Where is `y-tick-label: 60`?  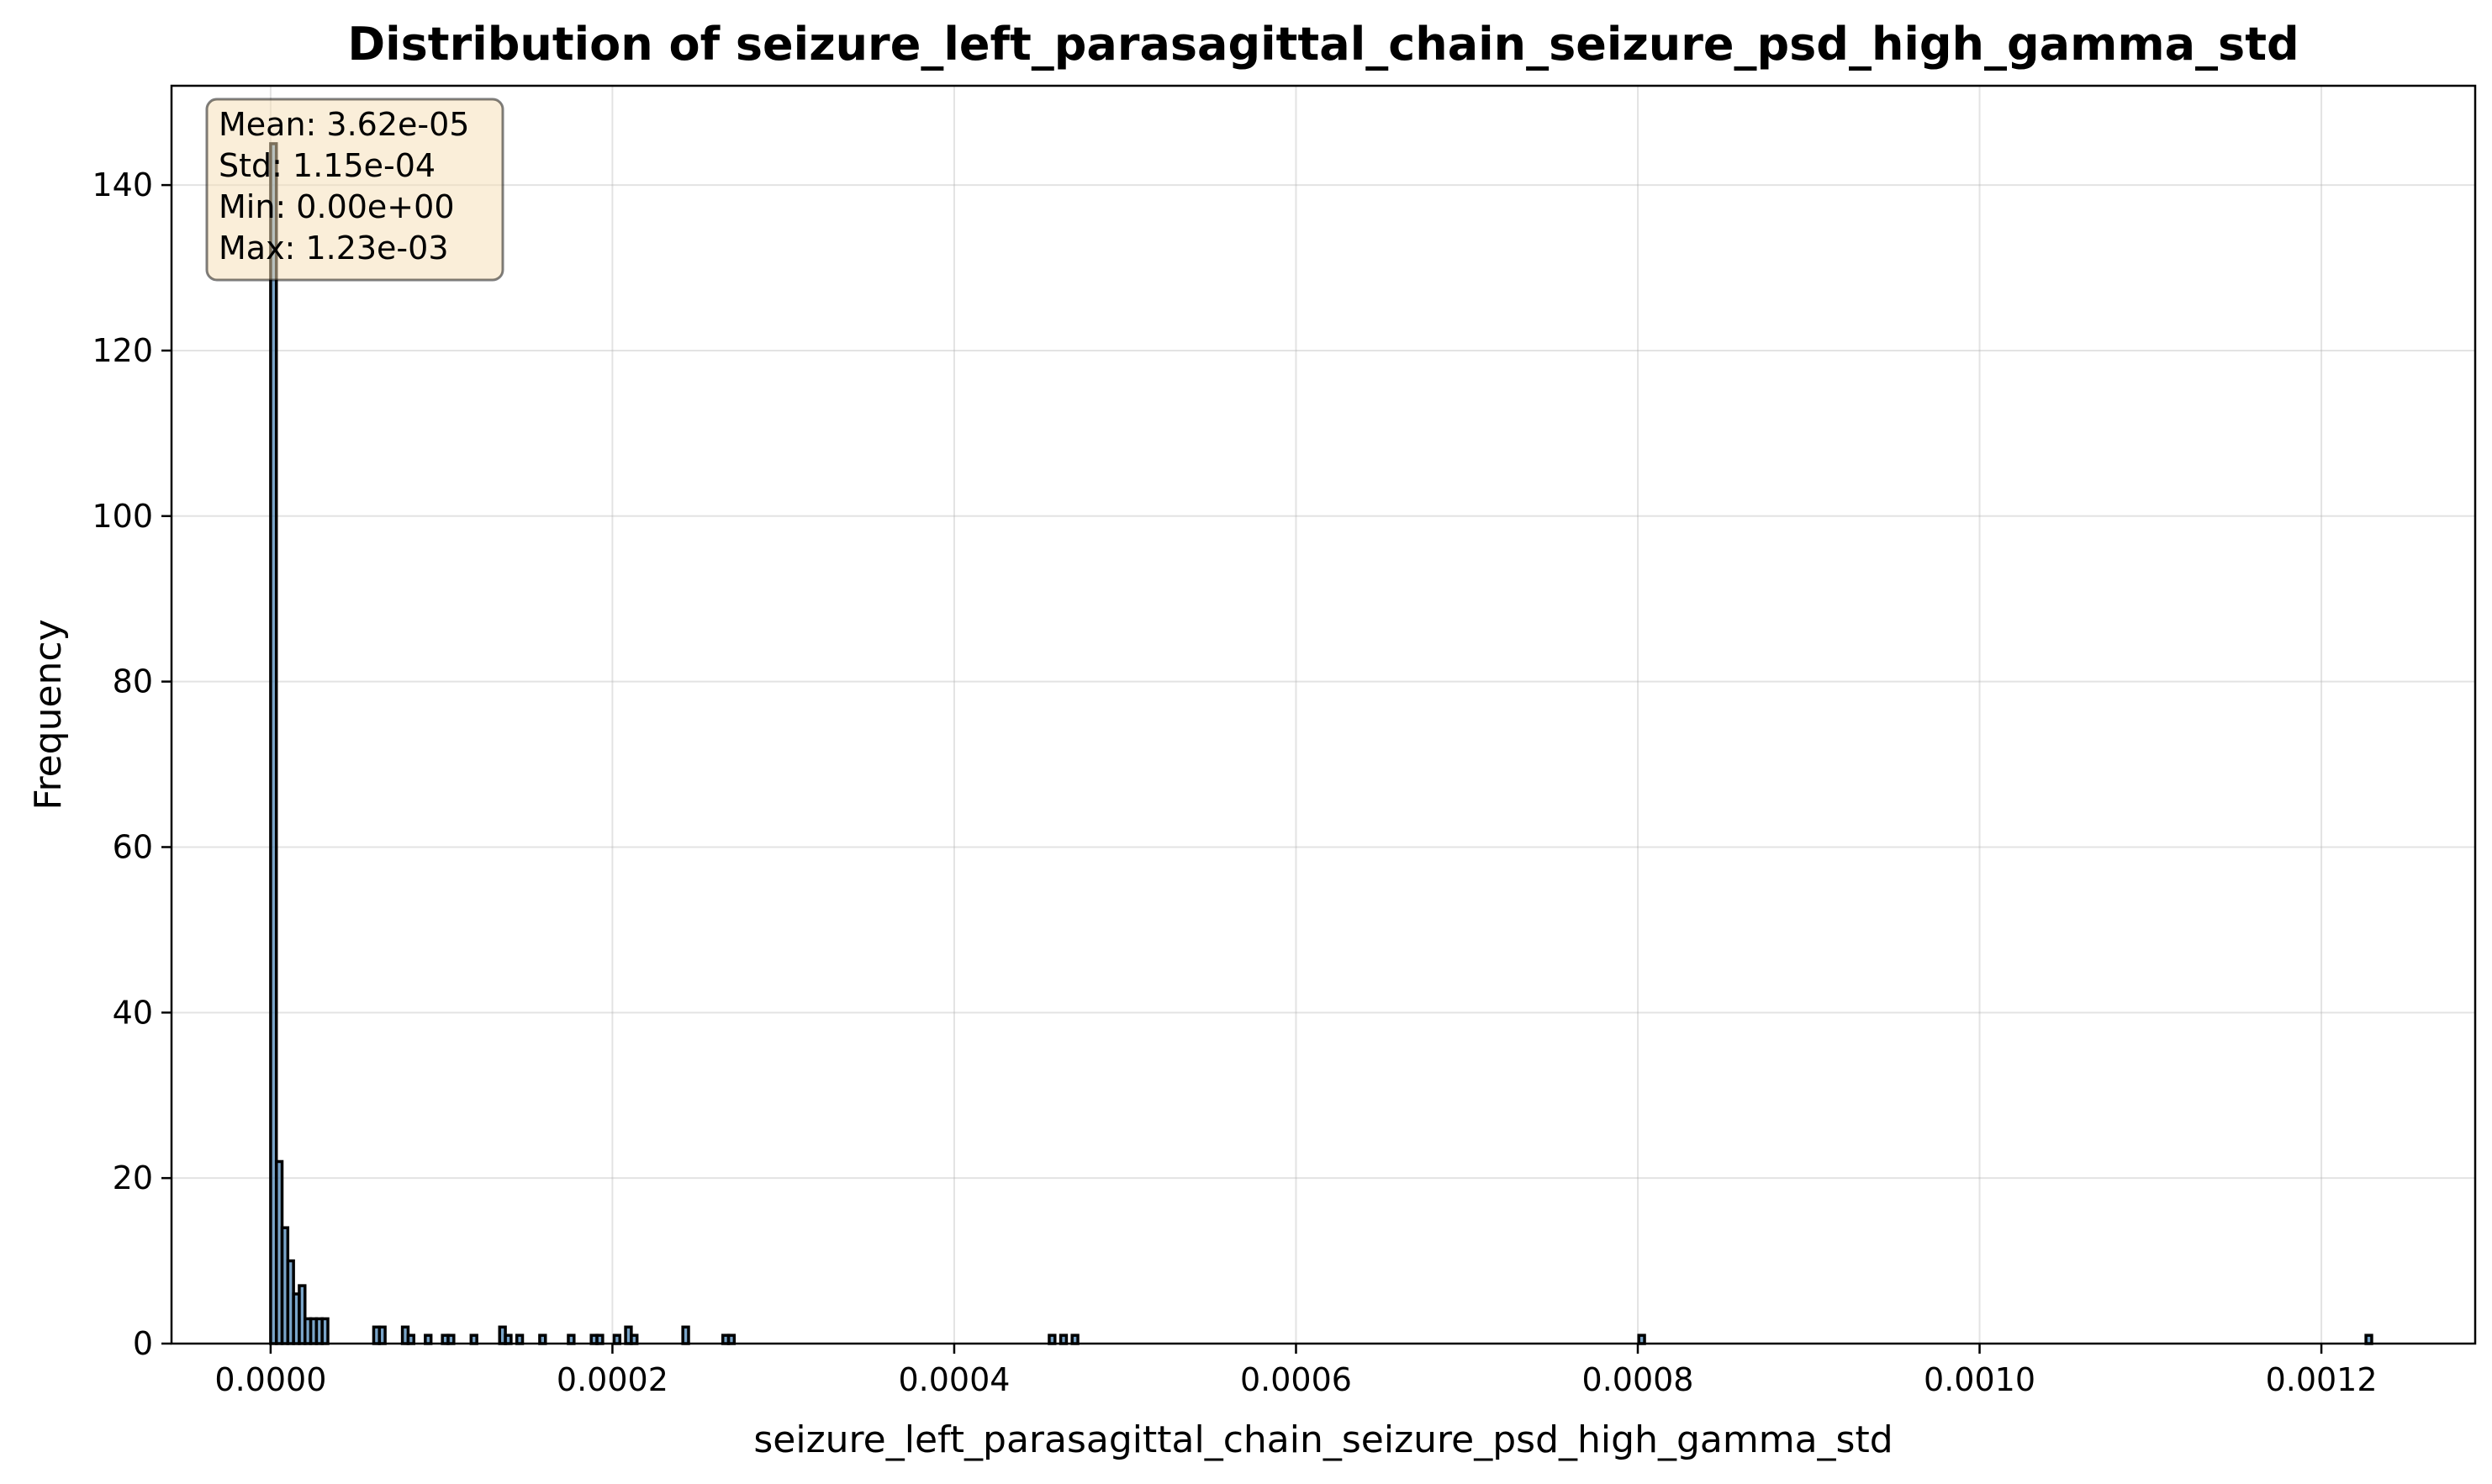
y-tick-label: 60 is located at coordinates (133, 846).